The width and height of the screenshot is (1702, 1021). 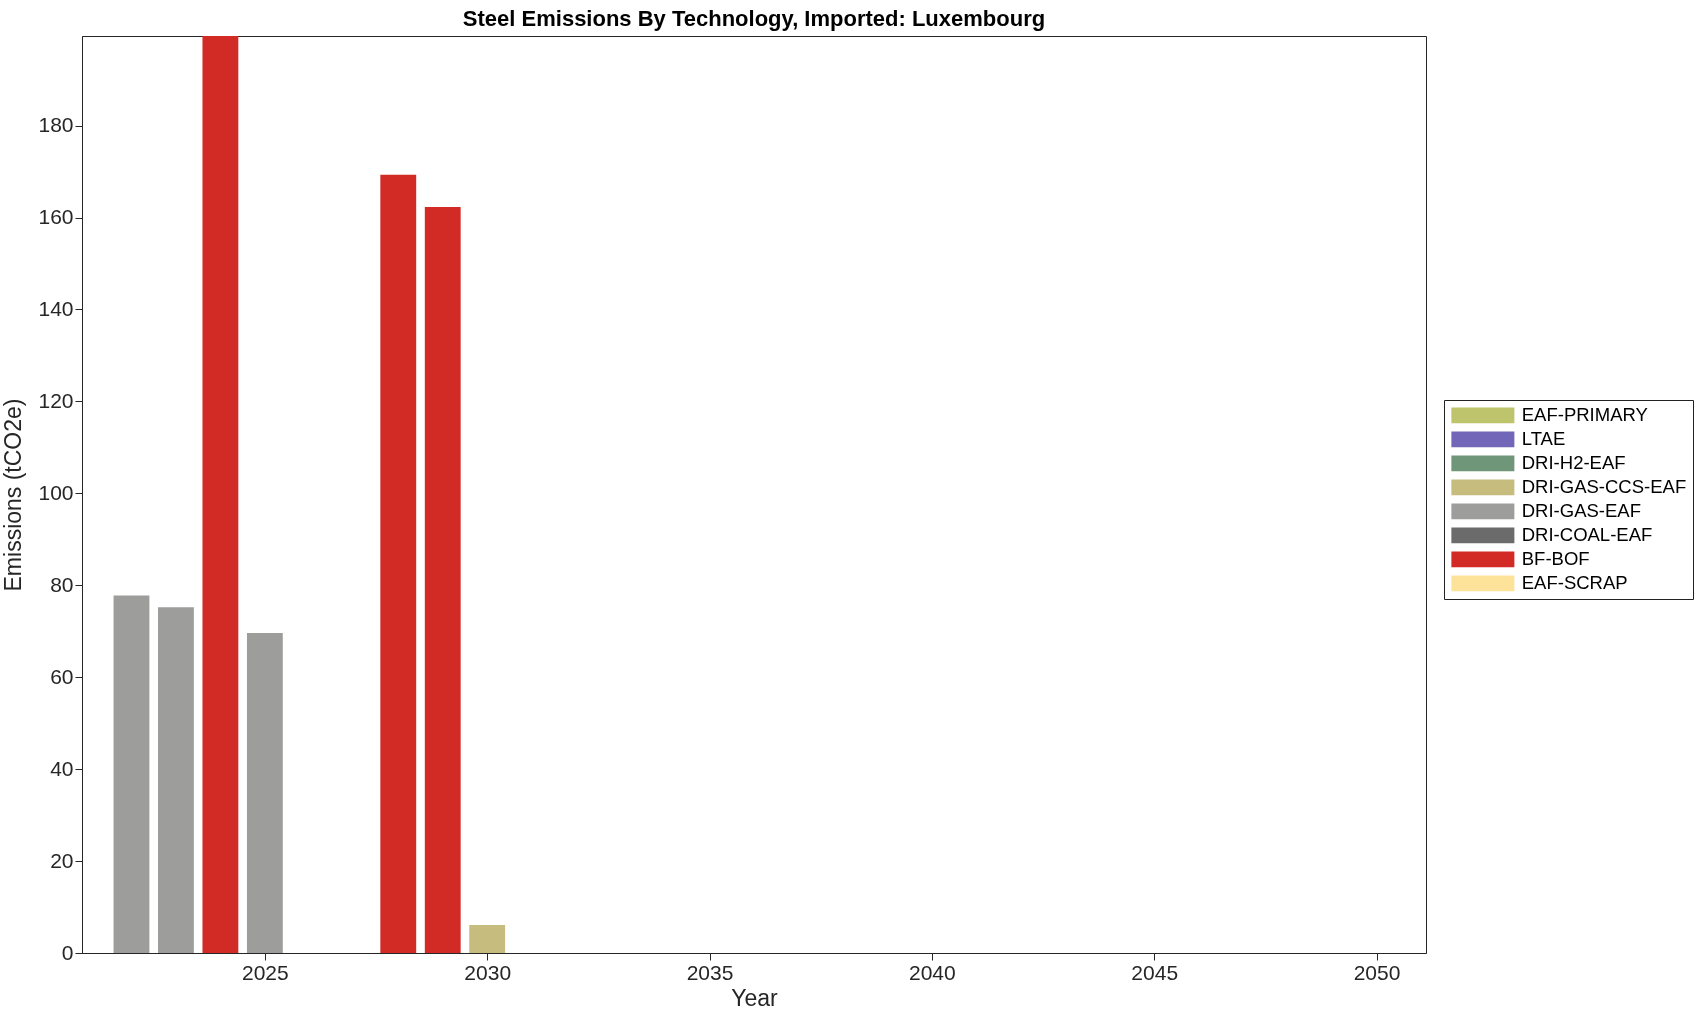 I want to click on x-tick-label: 2025, so click(x=265, y=972).